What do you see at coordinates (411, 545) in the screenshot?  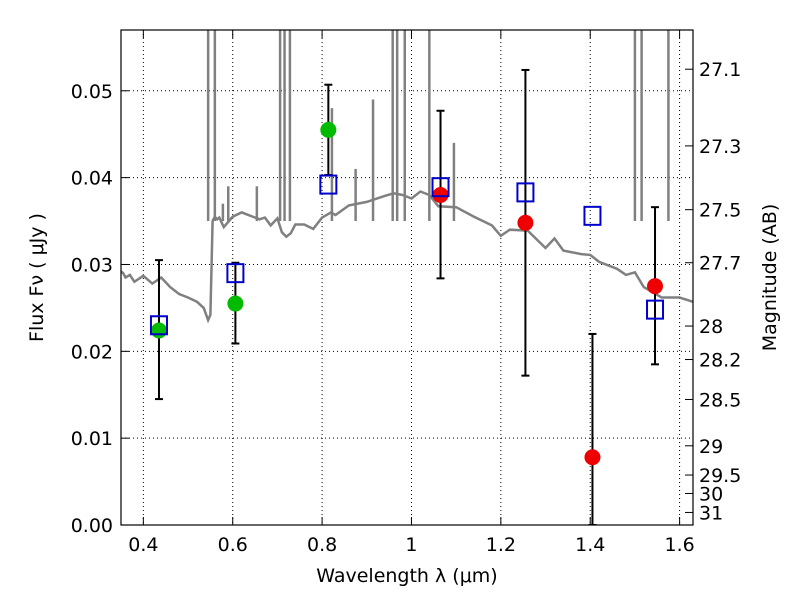 I see `x-tick-label: 1` at bounding box center [411, 545].